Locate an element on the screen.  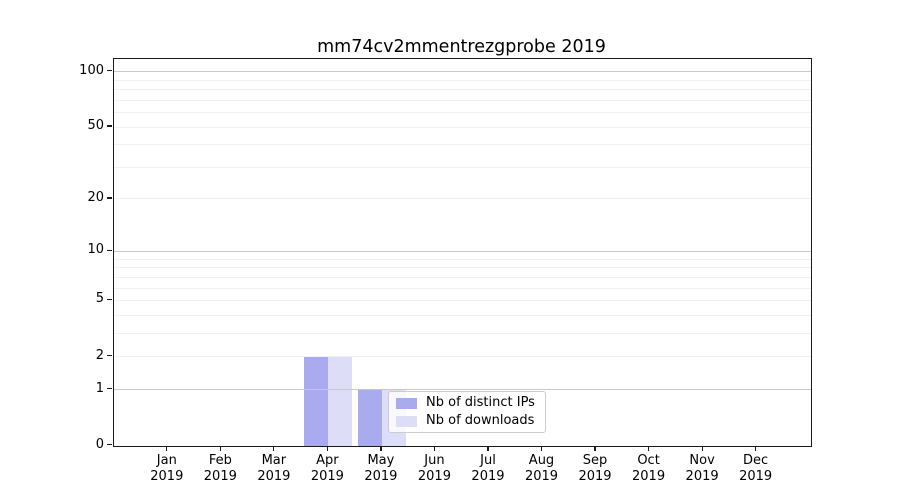
x-axis-label-jul: Jul 2019 is located at coordinates (488, 468).